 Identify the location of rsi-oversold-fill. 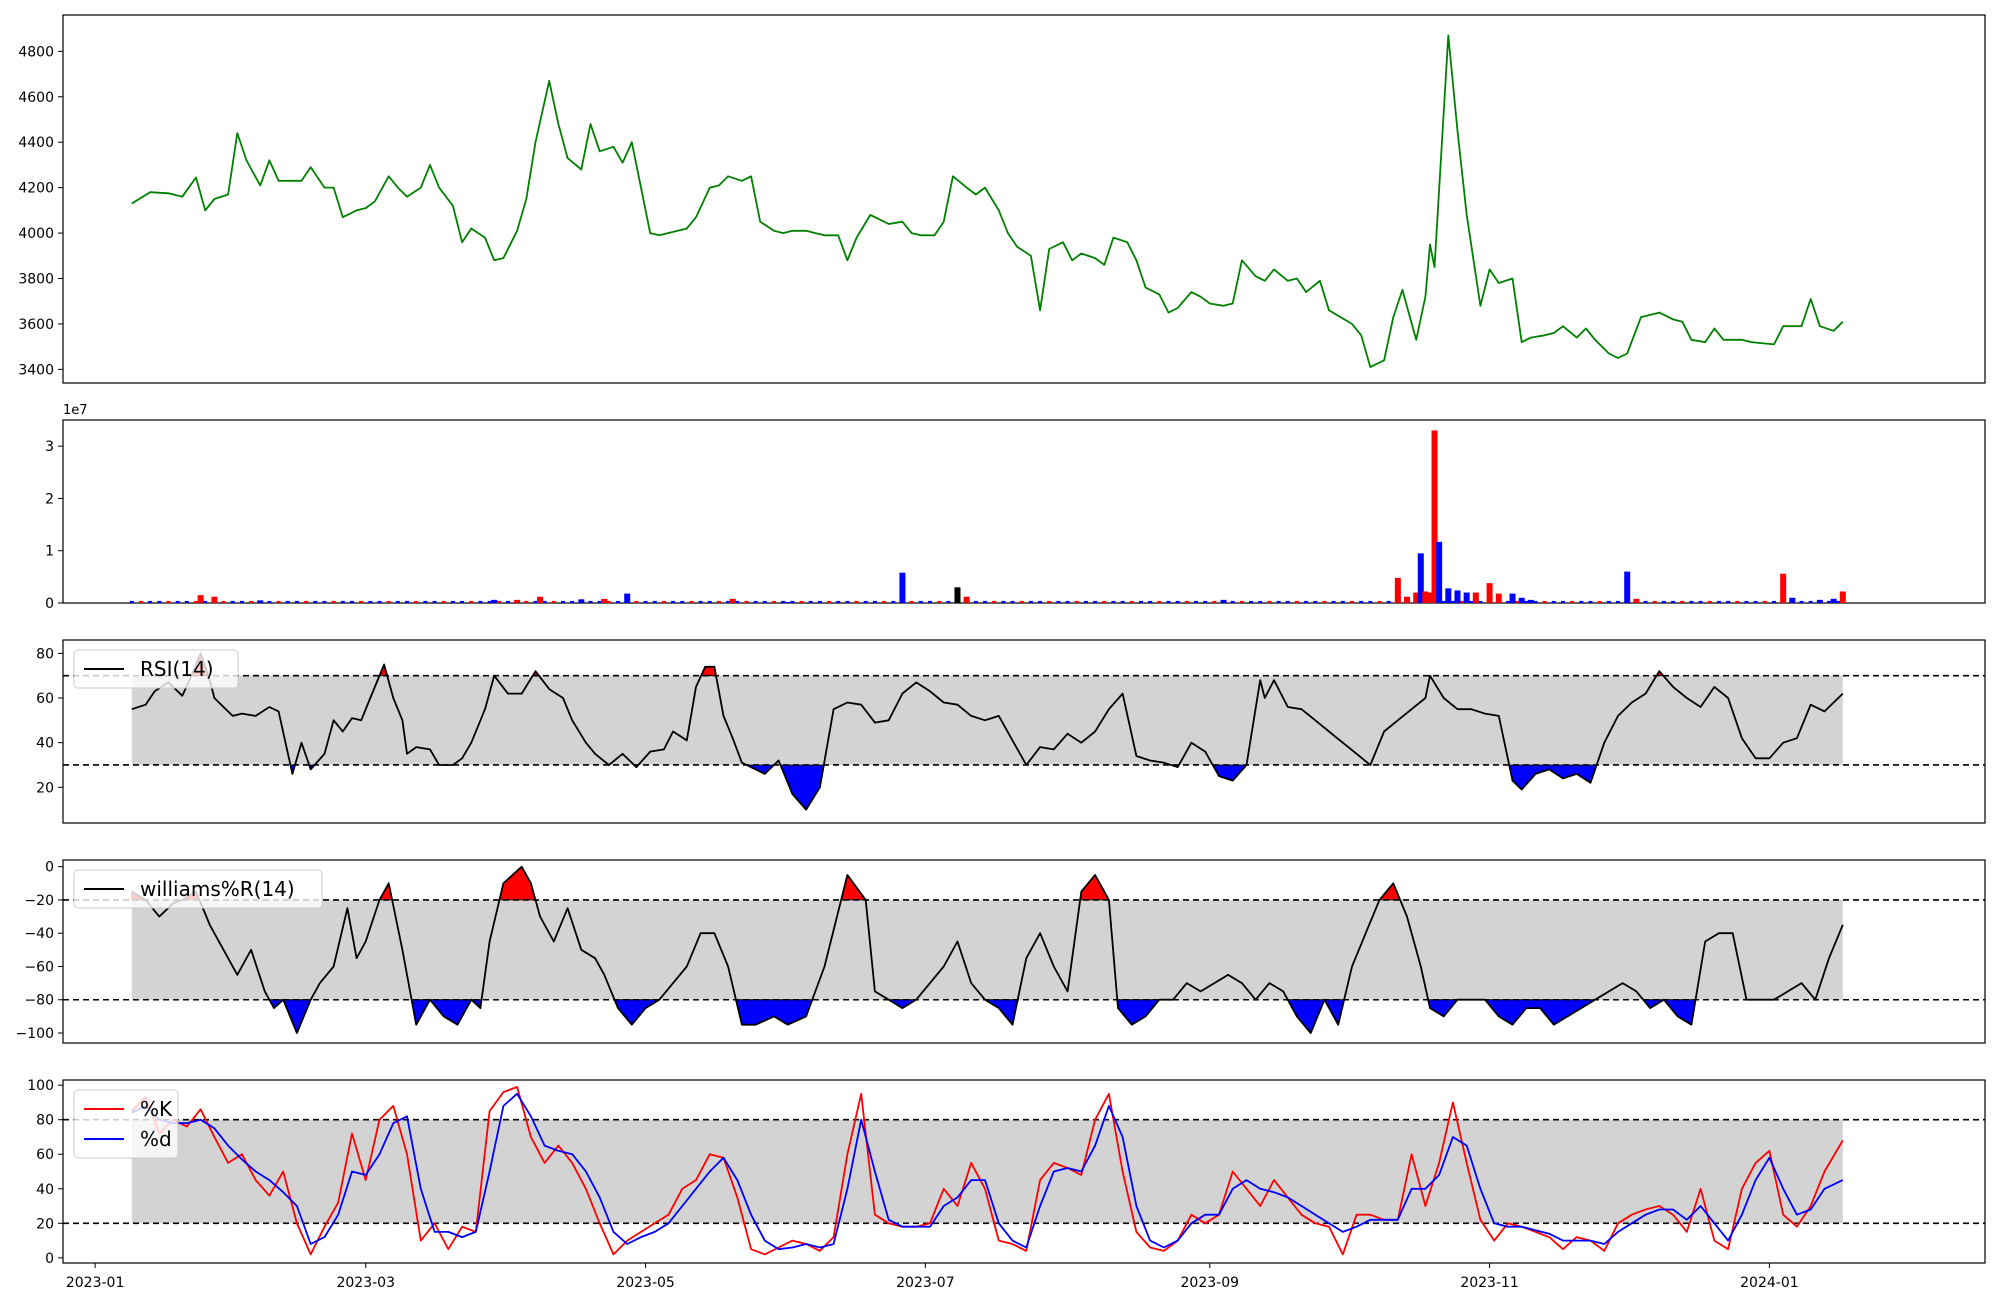
(802, 787).